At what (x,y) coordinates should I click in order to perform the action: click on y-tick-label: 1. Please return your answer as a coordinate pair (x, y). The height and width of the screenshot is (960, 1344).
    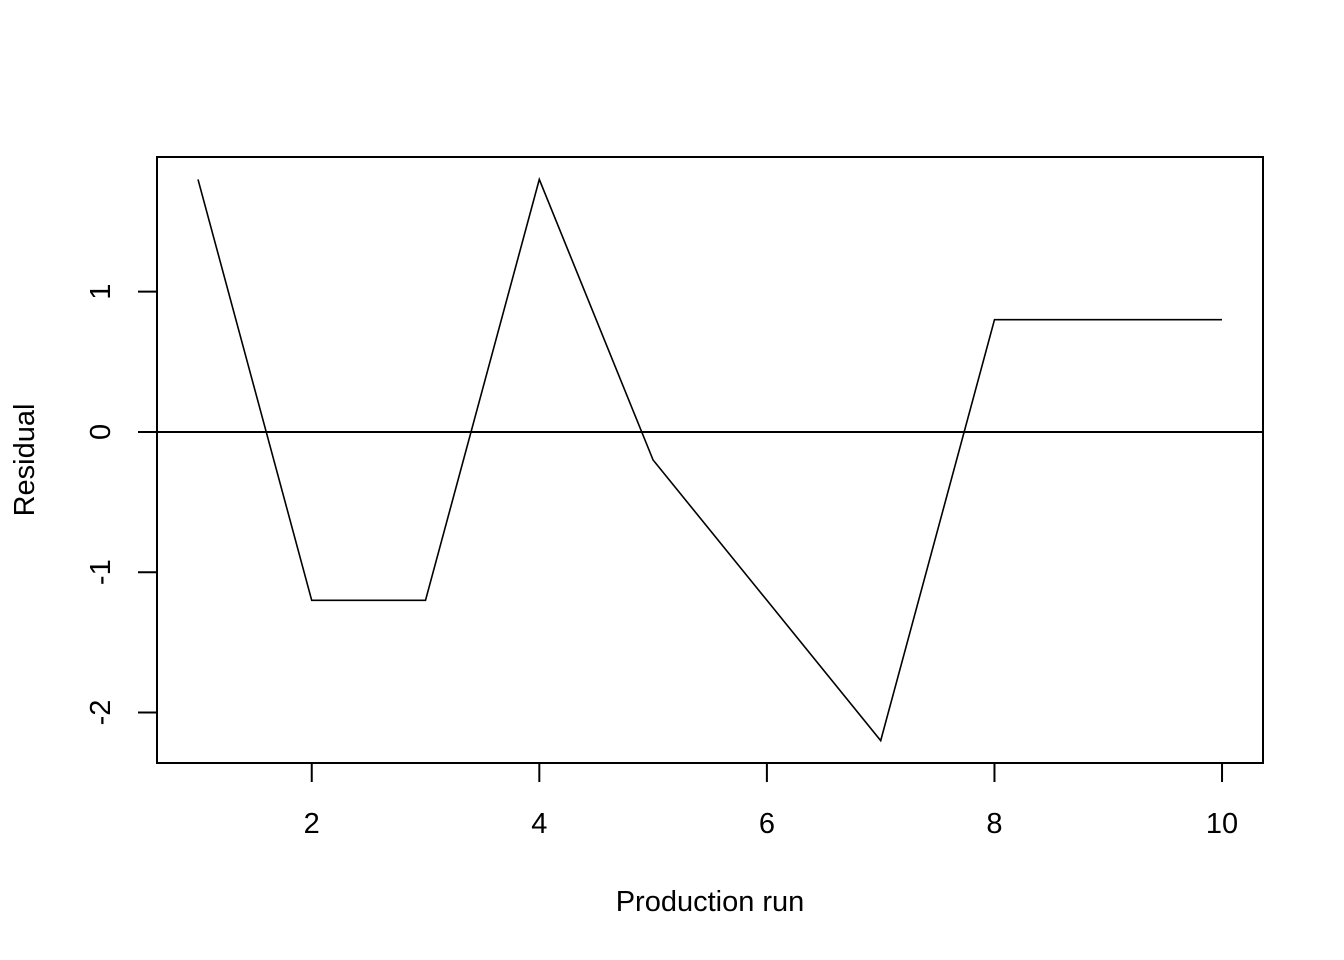
    Looking at the image, I should click on (101, 292).